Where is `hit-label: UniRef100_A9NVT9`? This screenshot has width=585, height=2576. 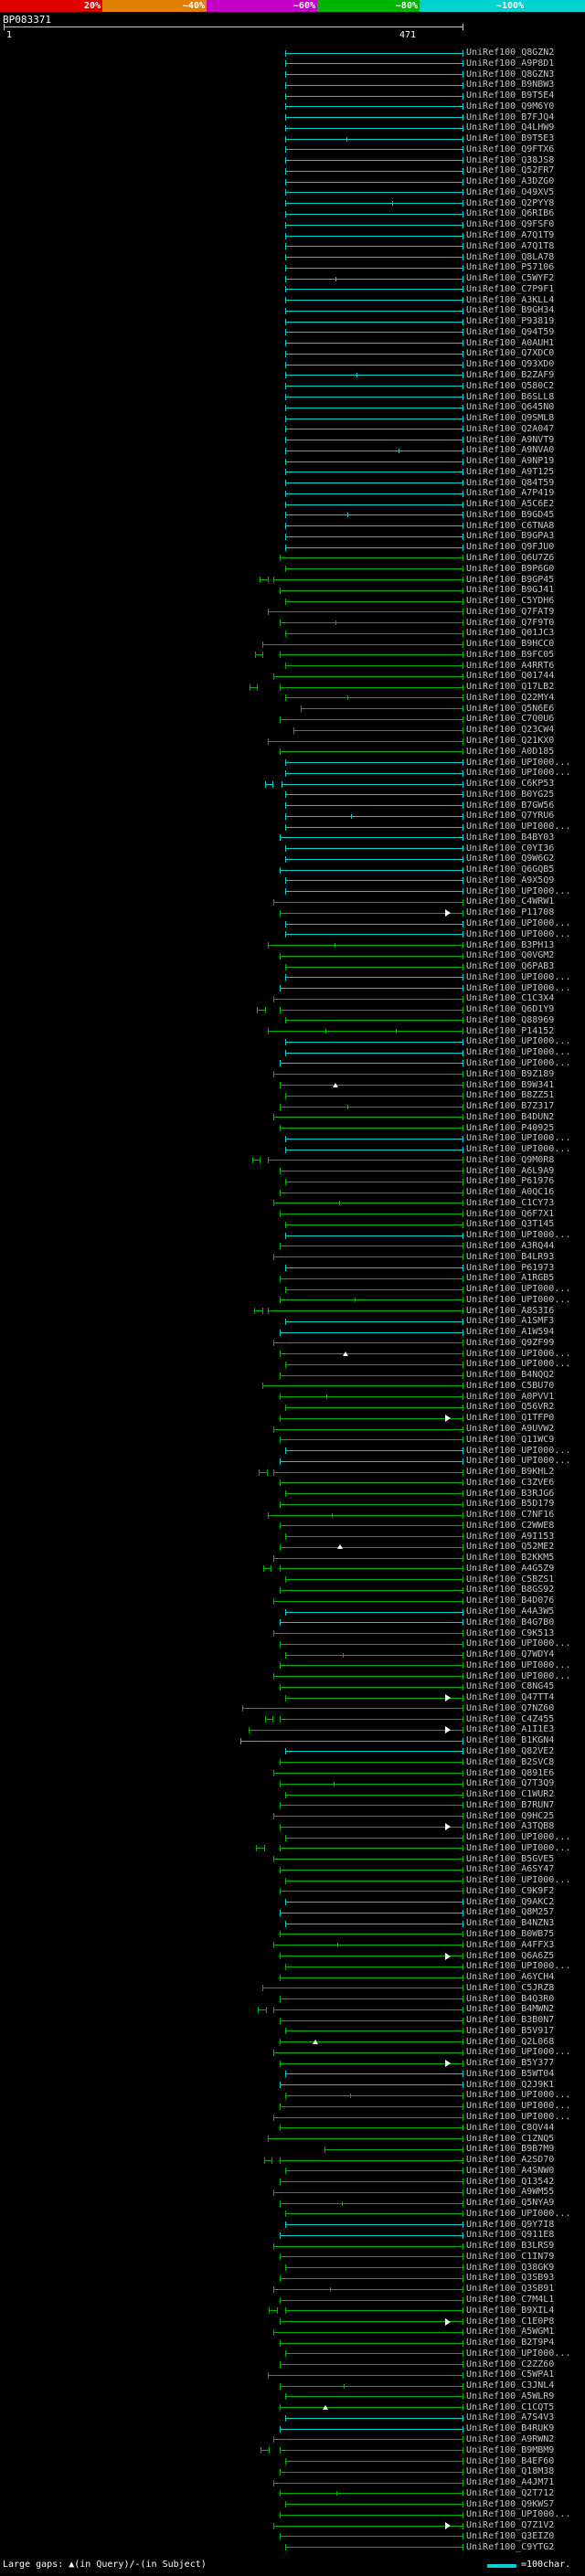 hit-label: UniRef100_A9NVT9 is located at coordinates (511, 439).